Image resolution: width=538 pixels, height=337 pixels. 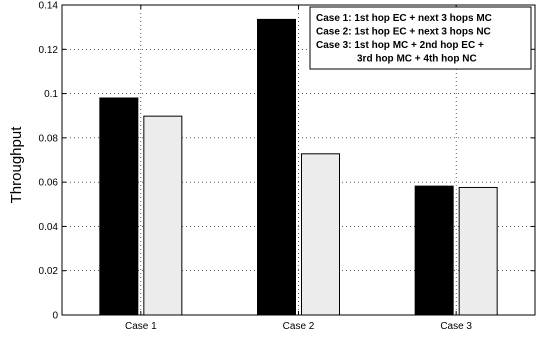 I want to click on y-tick-label: 0.1, so click(x=51, y=94).